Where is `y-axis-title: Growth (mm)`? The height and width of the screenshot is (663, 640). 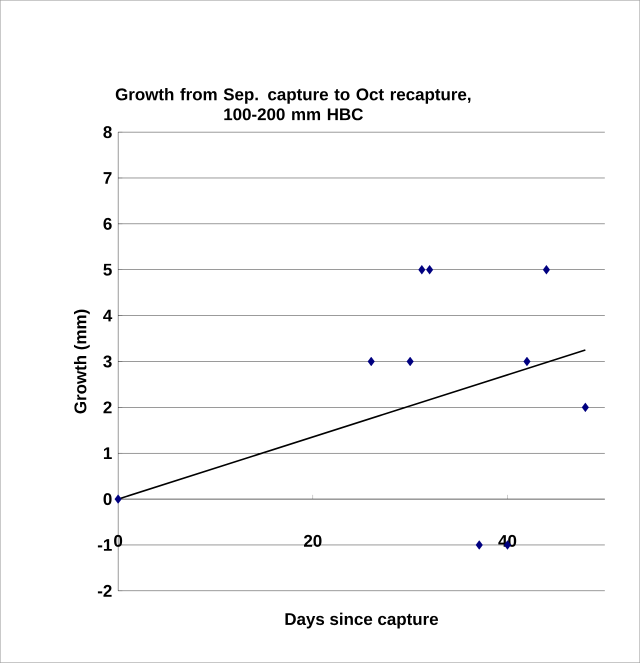 y-axis-title: Growth (mm) is located at coordinates (82, 362).